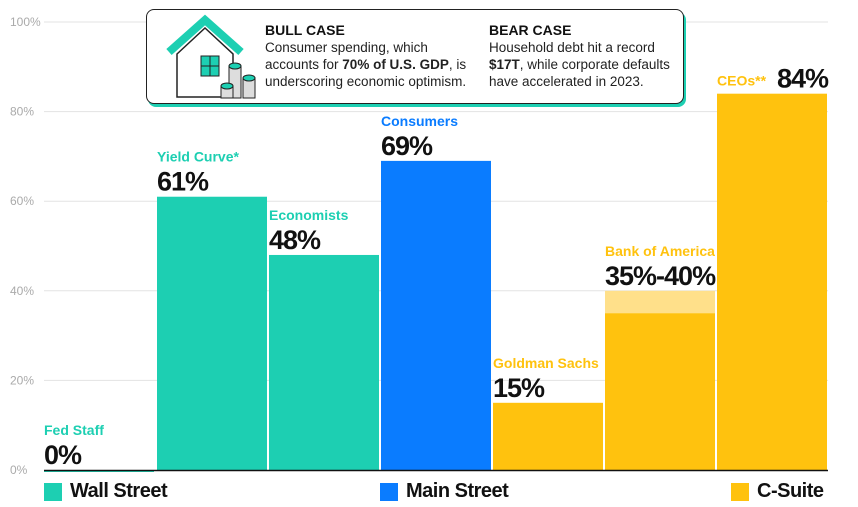 This screenshot has width=858, height=507. Describe the element at coordinates (790, 491) in the screenshot. I see `legend-label: C-Suite` at that location.